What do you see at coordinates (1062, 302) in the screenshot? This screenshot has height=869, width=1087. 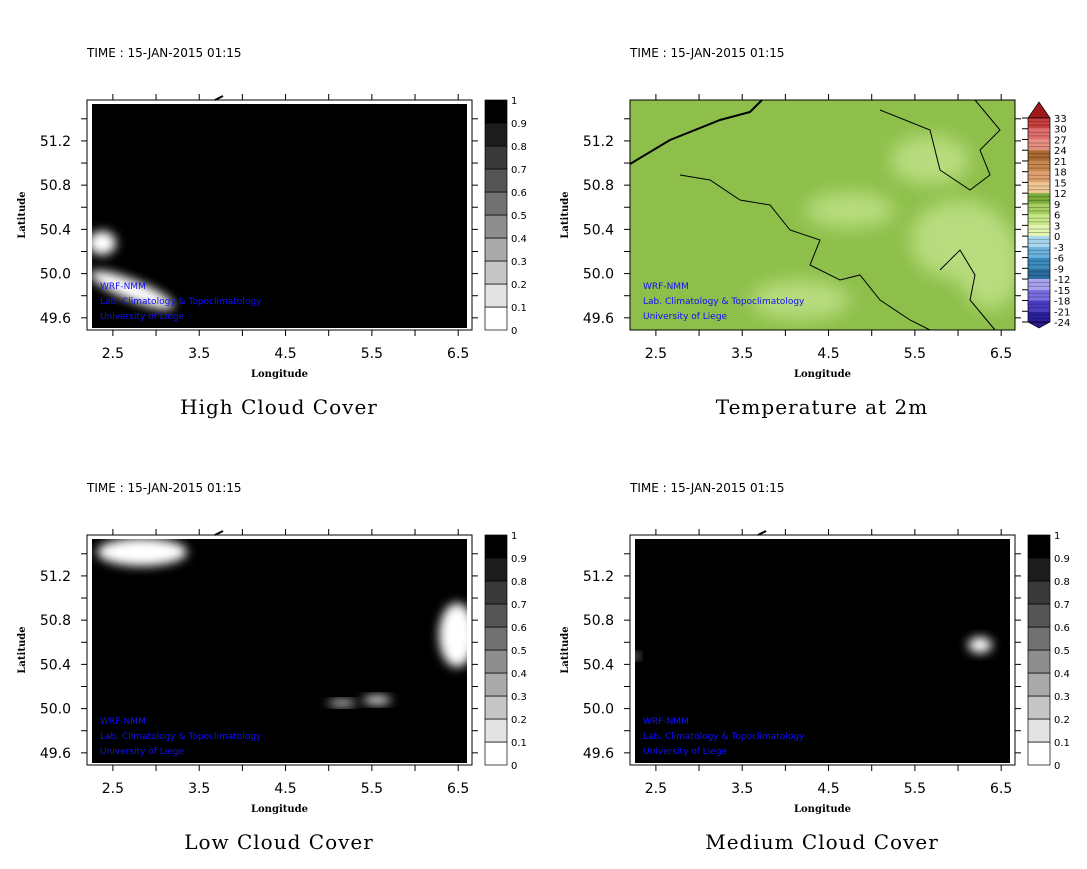 I see `colorbar-label: -18` at bounding box center [1062, 302].